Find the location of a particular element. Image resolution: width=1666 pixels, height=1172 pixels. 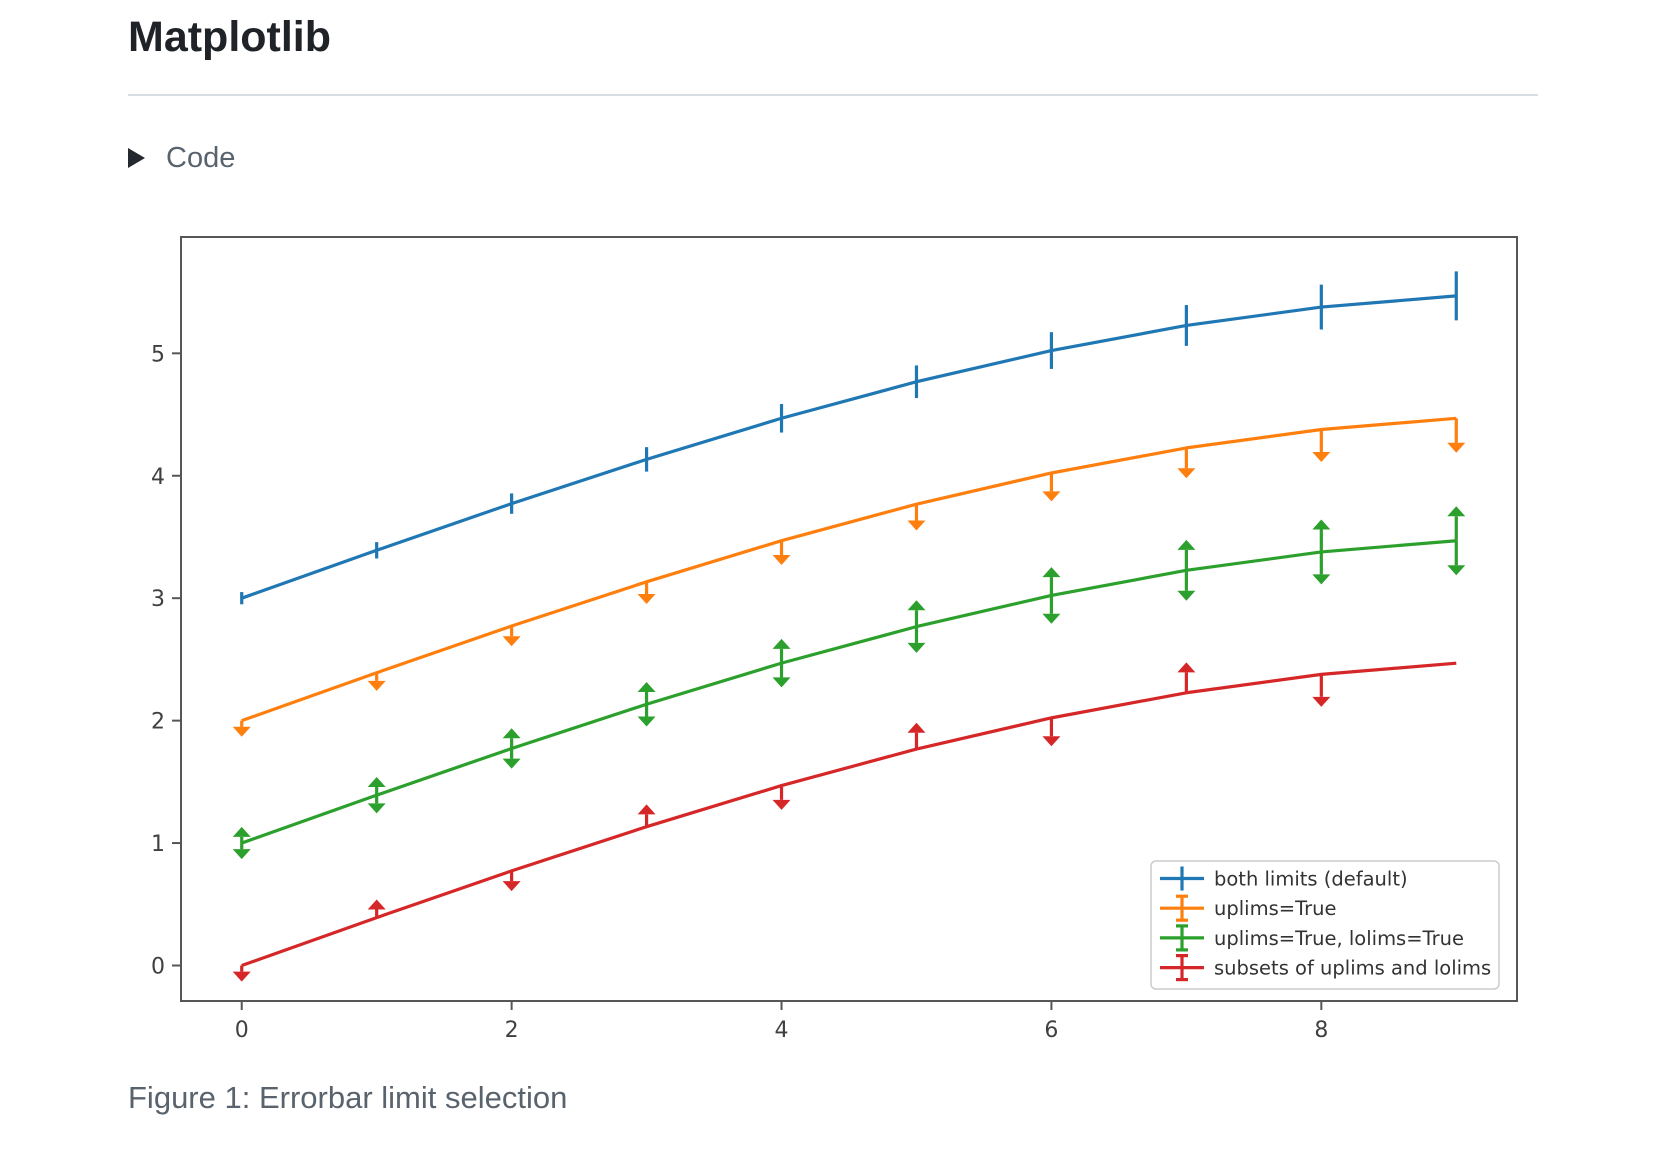

svg-text: uplims=True, lolims=True is located at coordinates (1339, 938).